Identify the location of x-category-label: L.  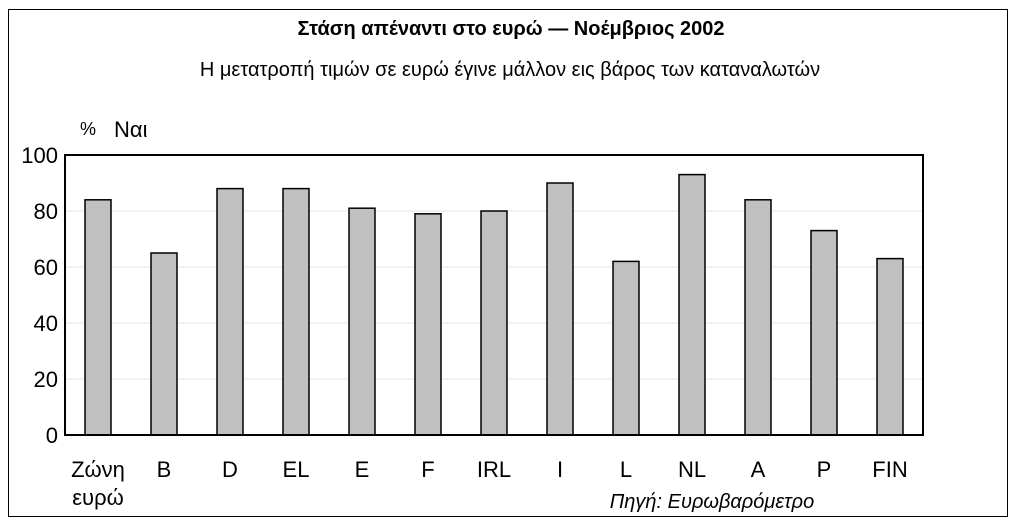
(626, 469).